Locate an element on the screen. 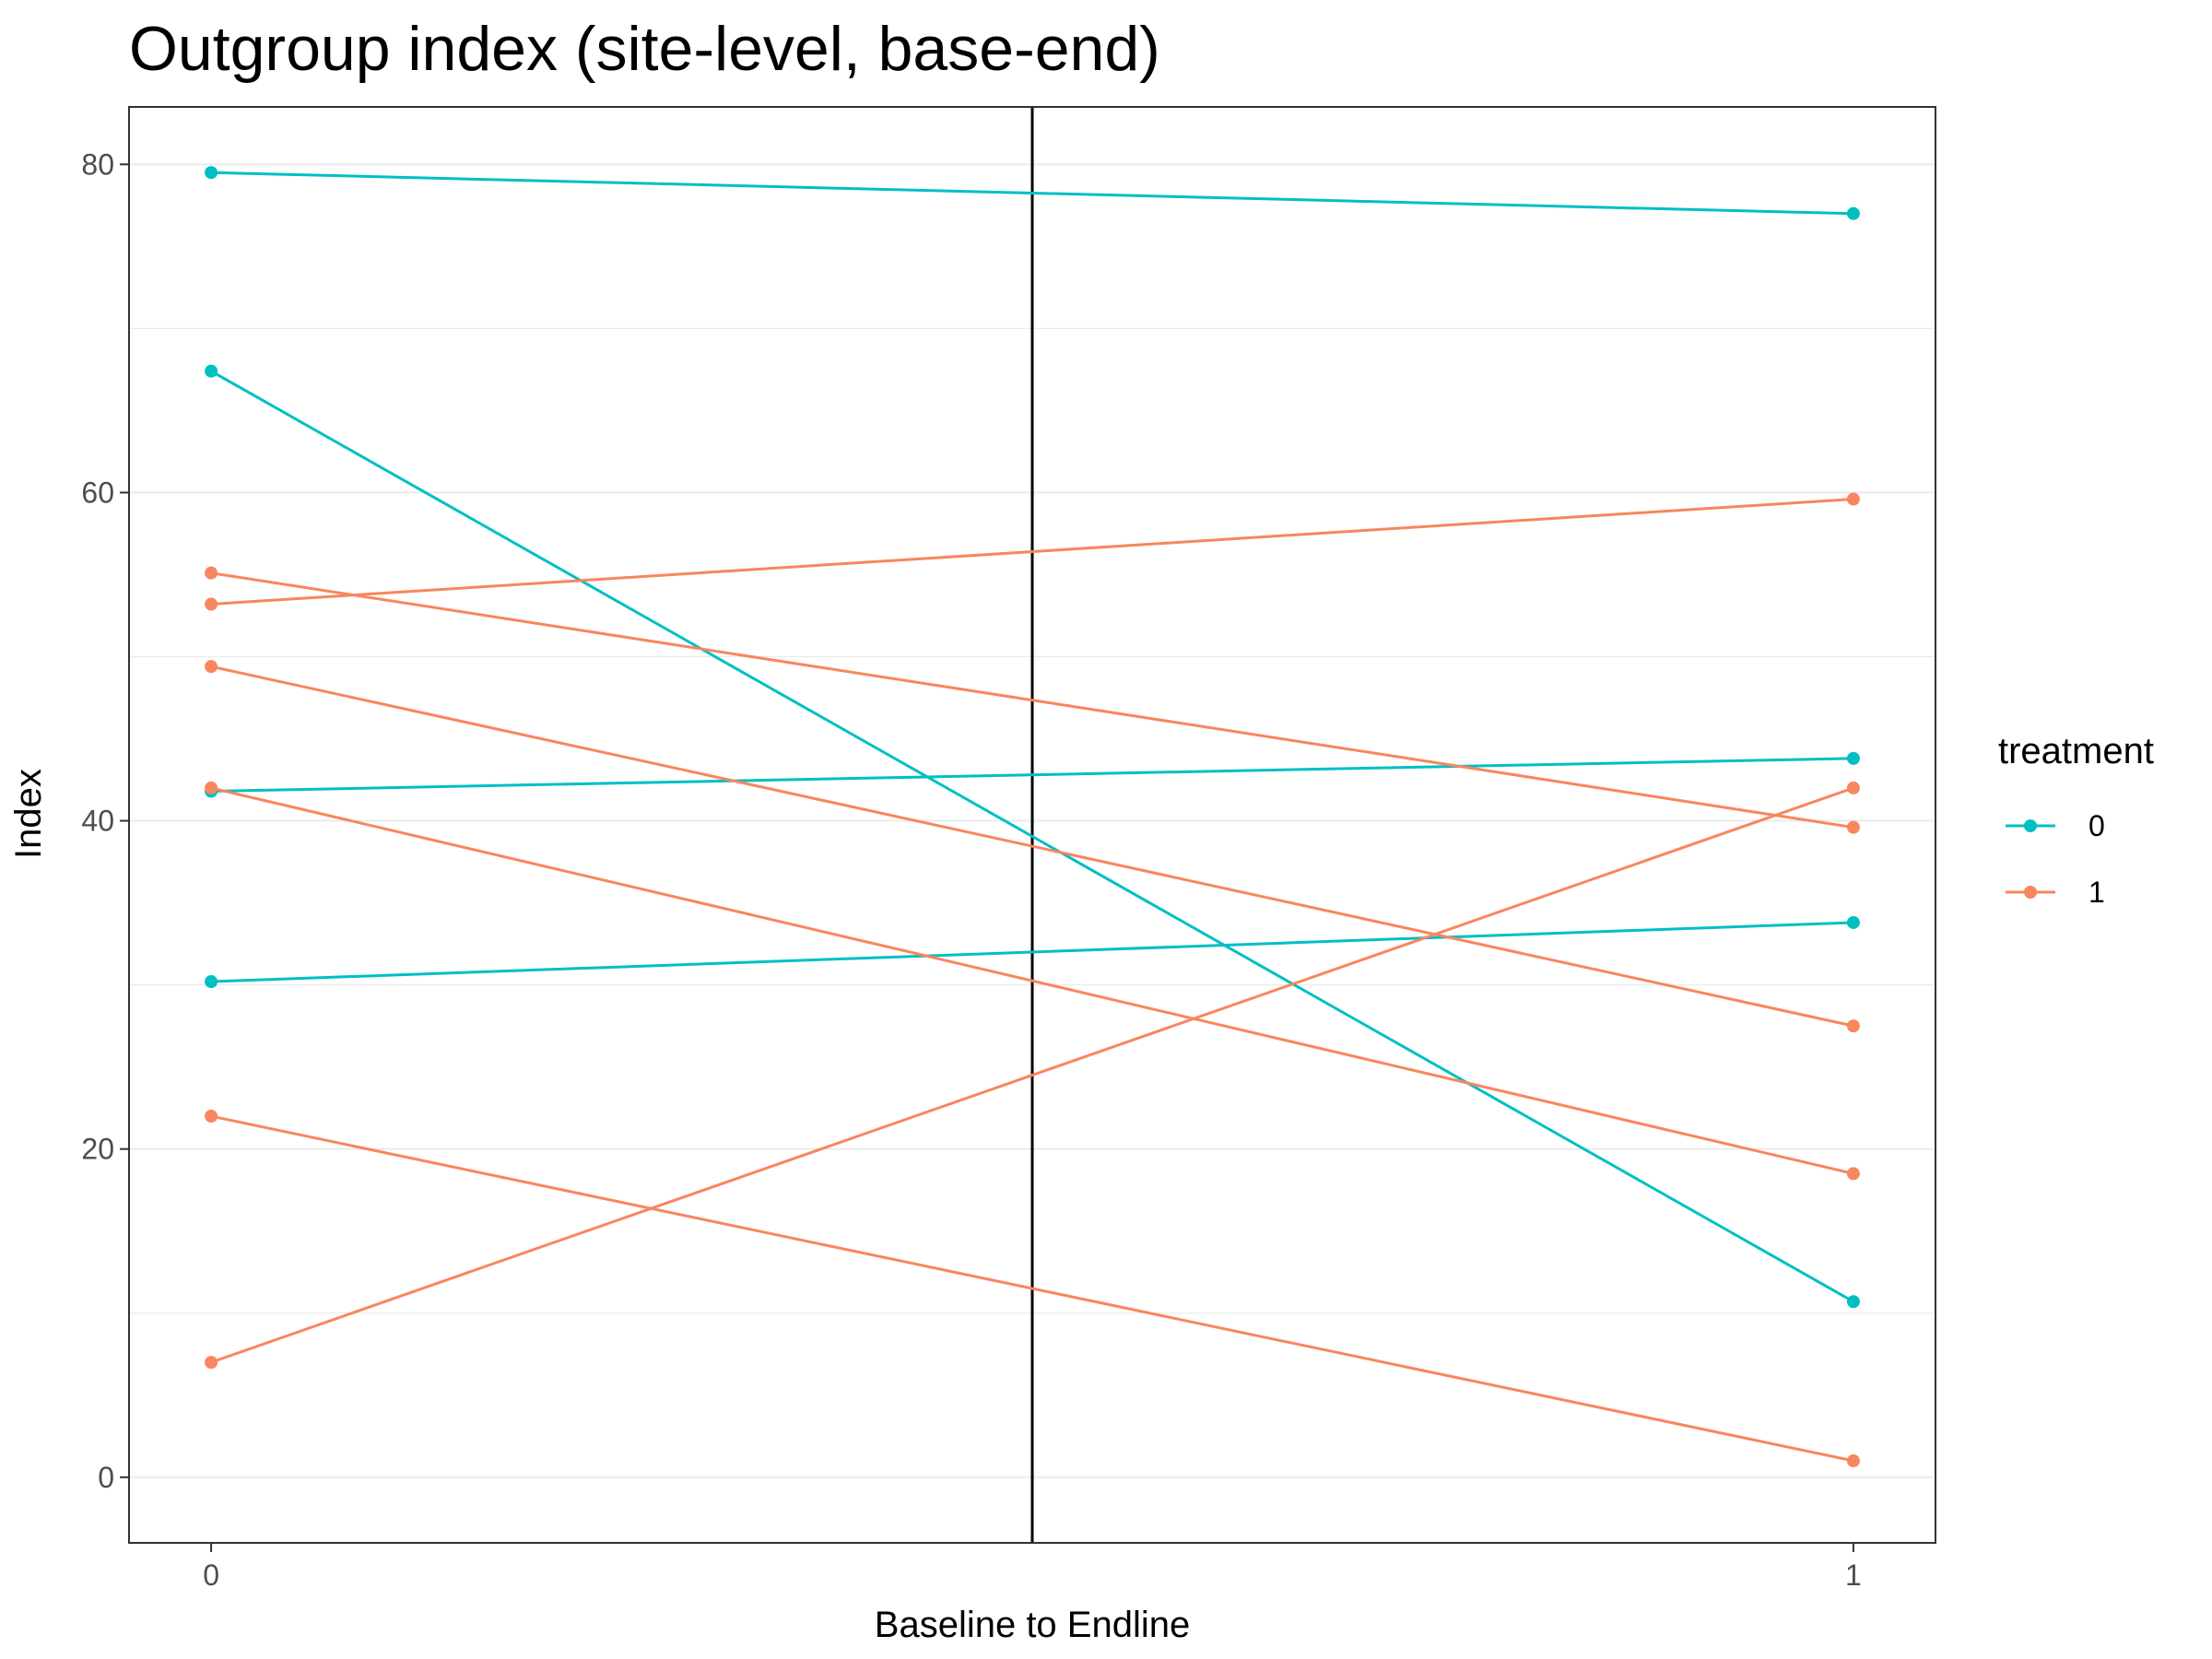 Image resolution: width=2212 pixels, height=1659 pixels. legend: treatment 01 is located at coordinates (2076, 820).